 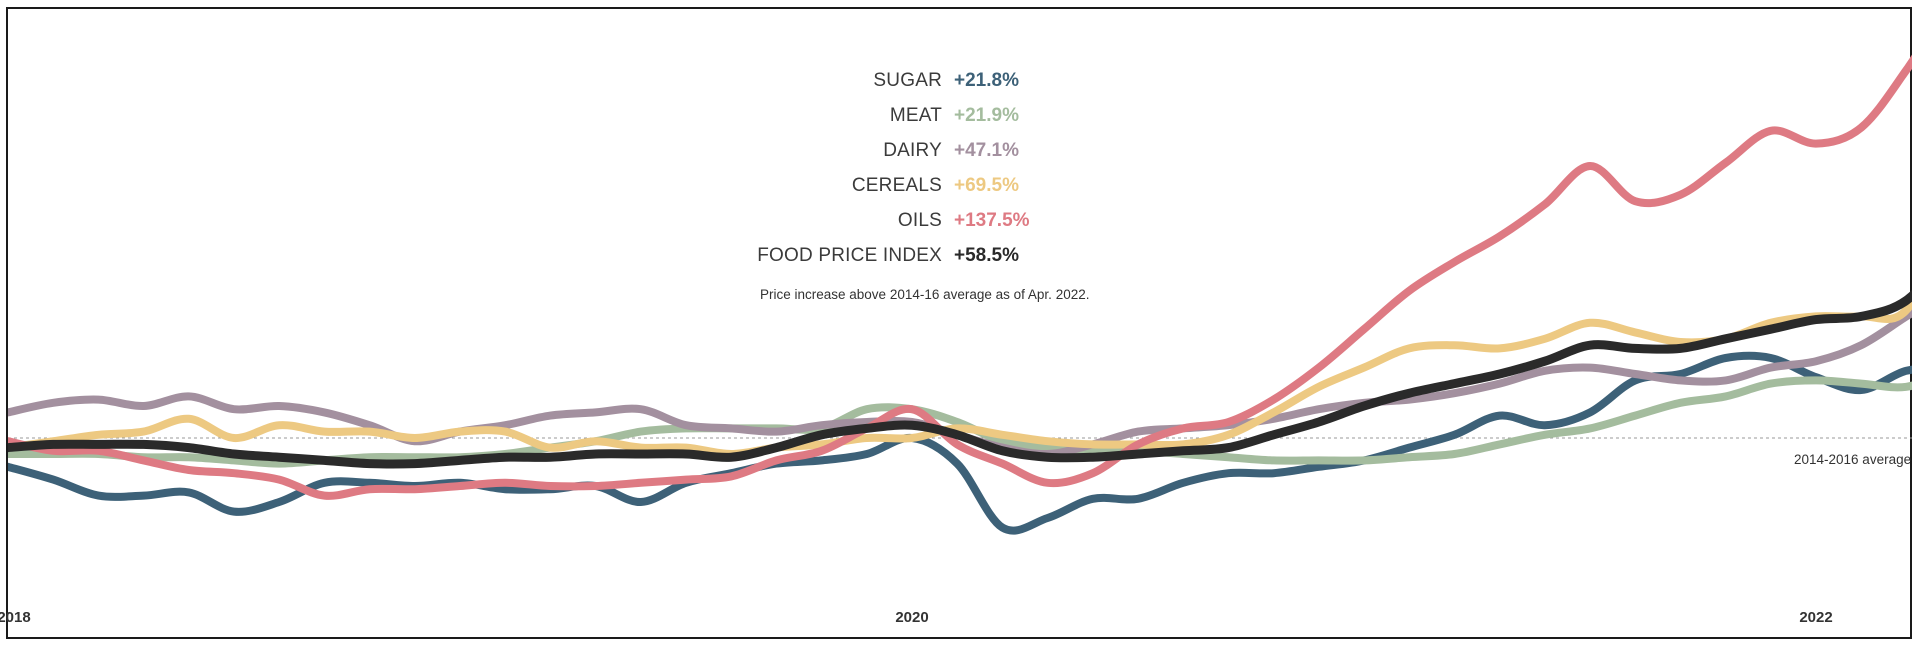 What do you see at coordinates (471, 190) in the screenshot?
I see `legend-item: CEREALS` at bounding box center [471, 190].